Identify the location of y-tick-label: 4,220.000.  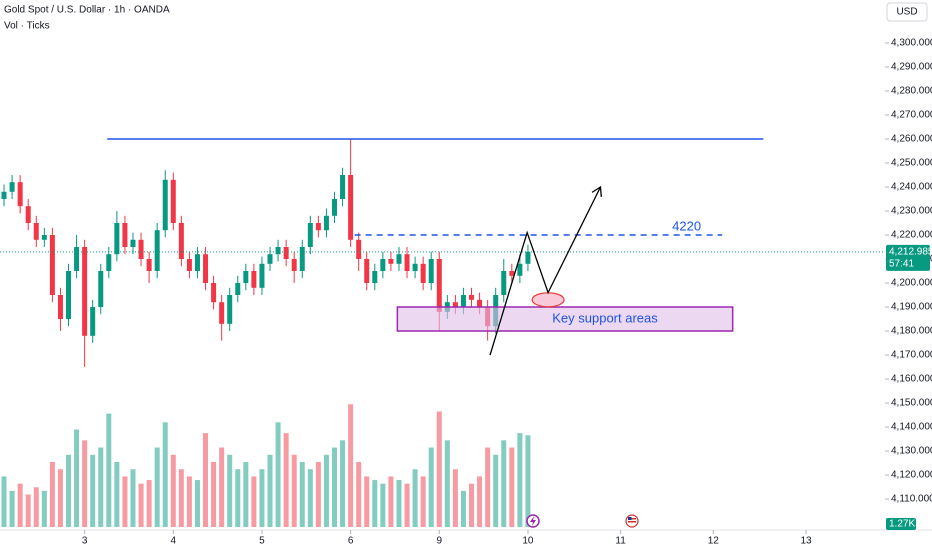
(911, 235).